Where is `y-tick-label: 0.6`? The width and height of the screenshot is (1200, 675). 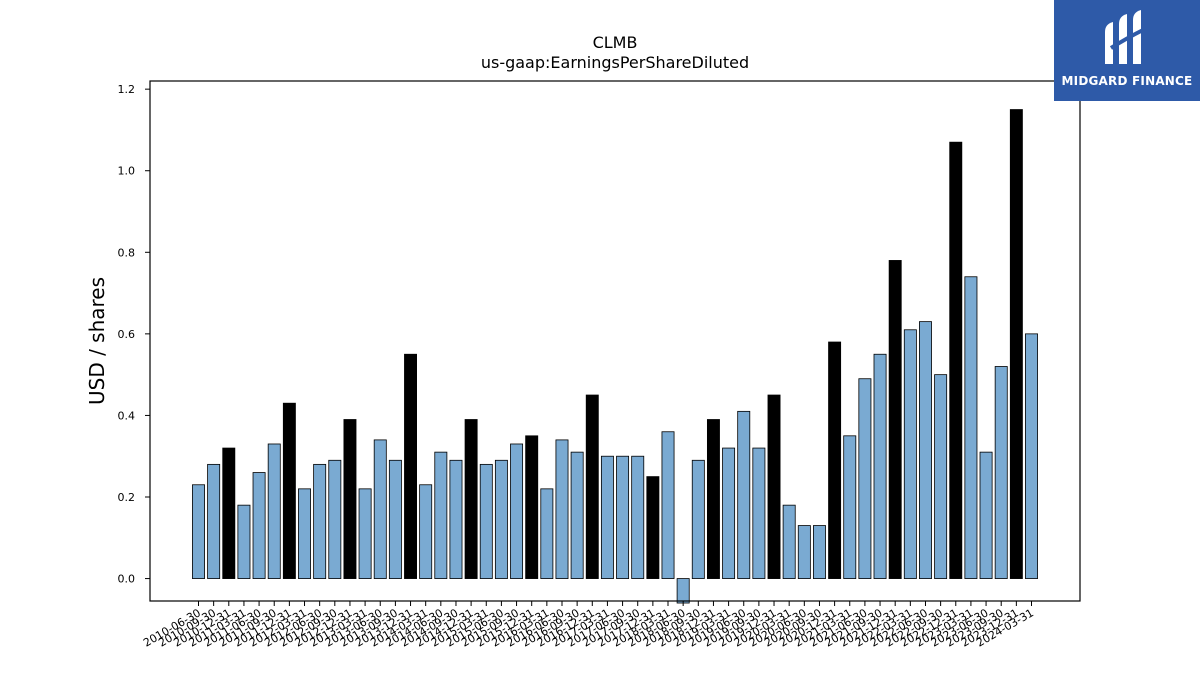
y-tick-label: 0.6 is located at coordinates (127, 334).